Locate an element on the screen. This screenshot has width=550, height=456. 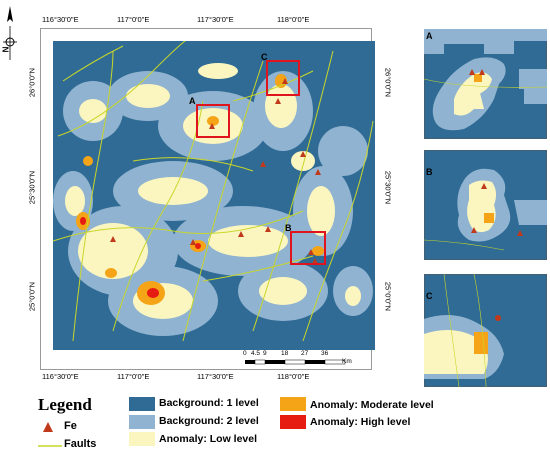
legend-swatch-high is located at coordinates (293, 422).